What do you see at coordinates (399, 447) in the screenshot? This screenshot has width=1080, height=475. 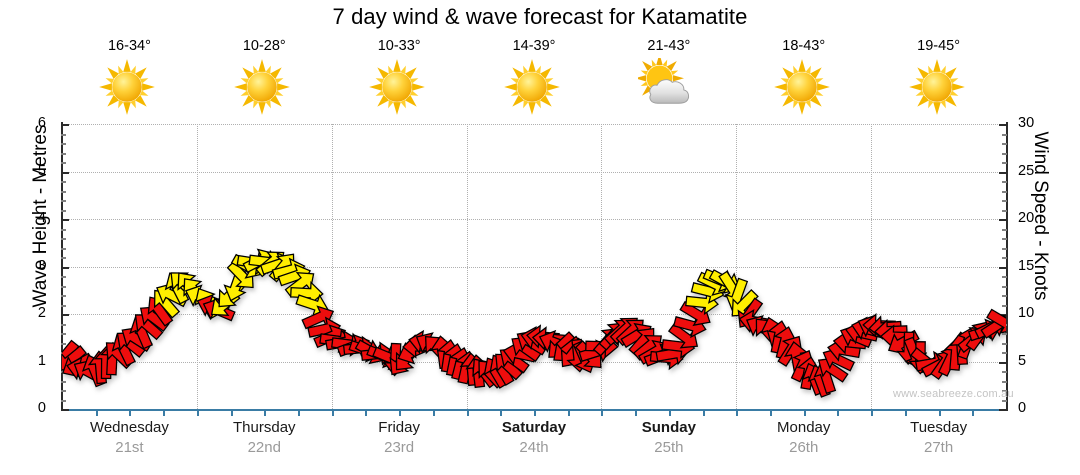 I see `day-date-label: 23rd` at bounding box center [399, 447].